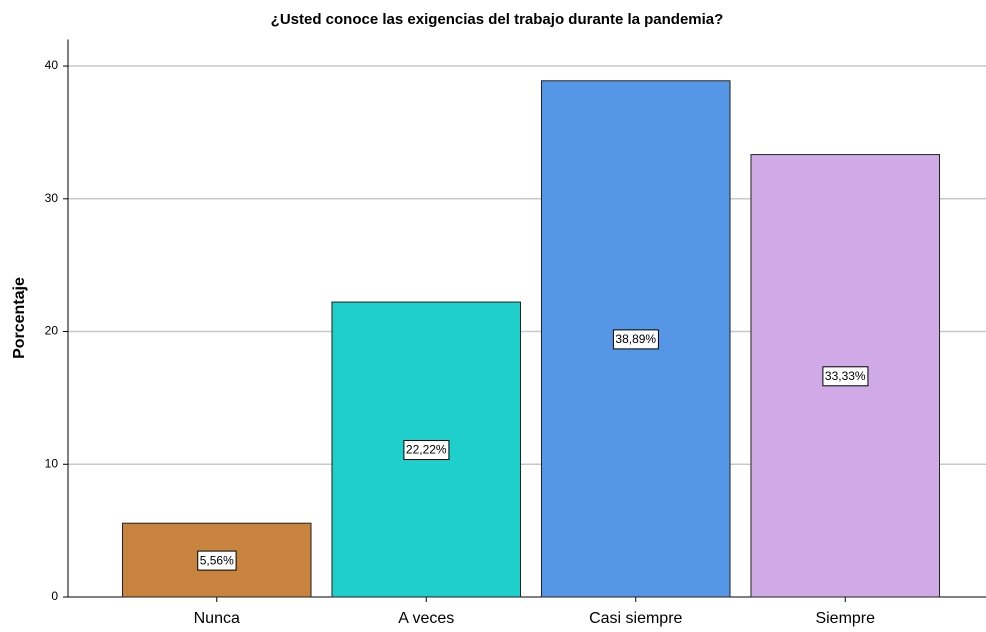 The height and width of the screenshot is (632, 986). Describe the element at coordinates (426, 618) in the screenshot. I see `x-tick-label: A veces` at that location.